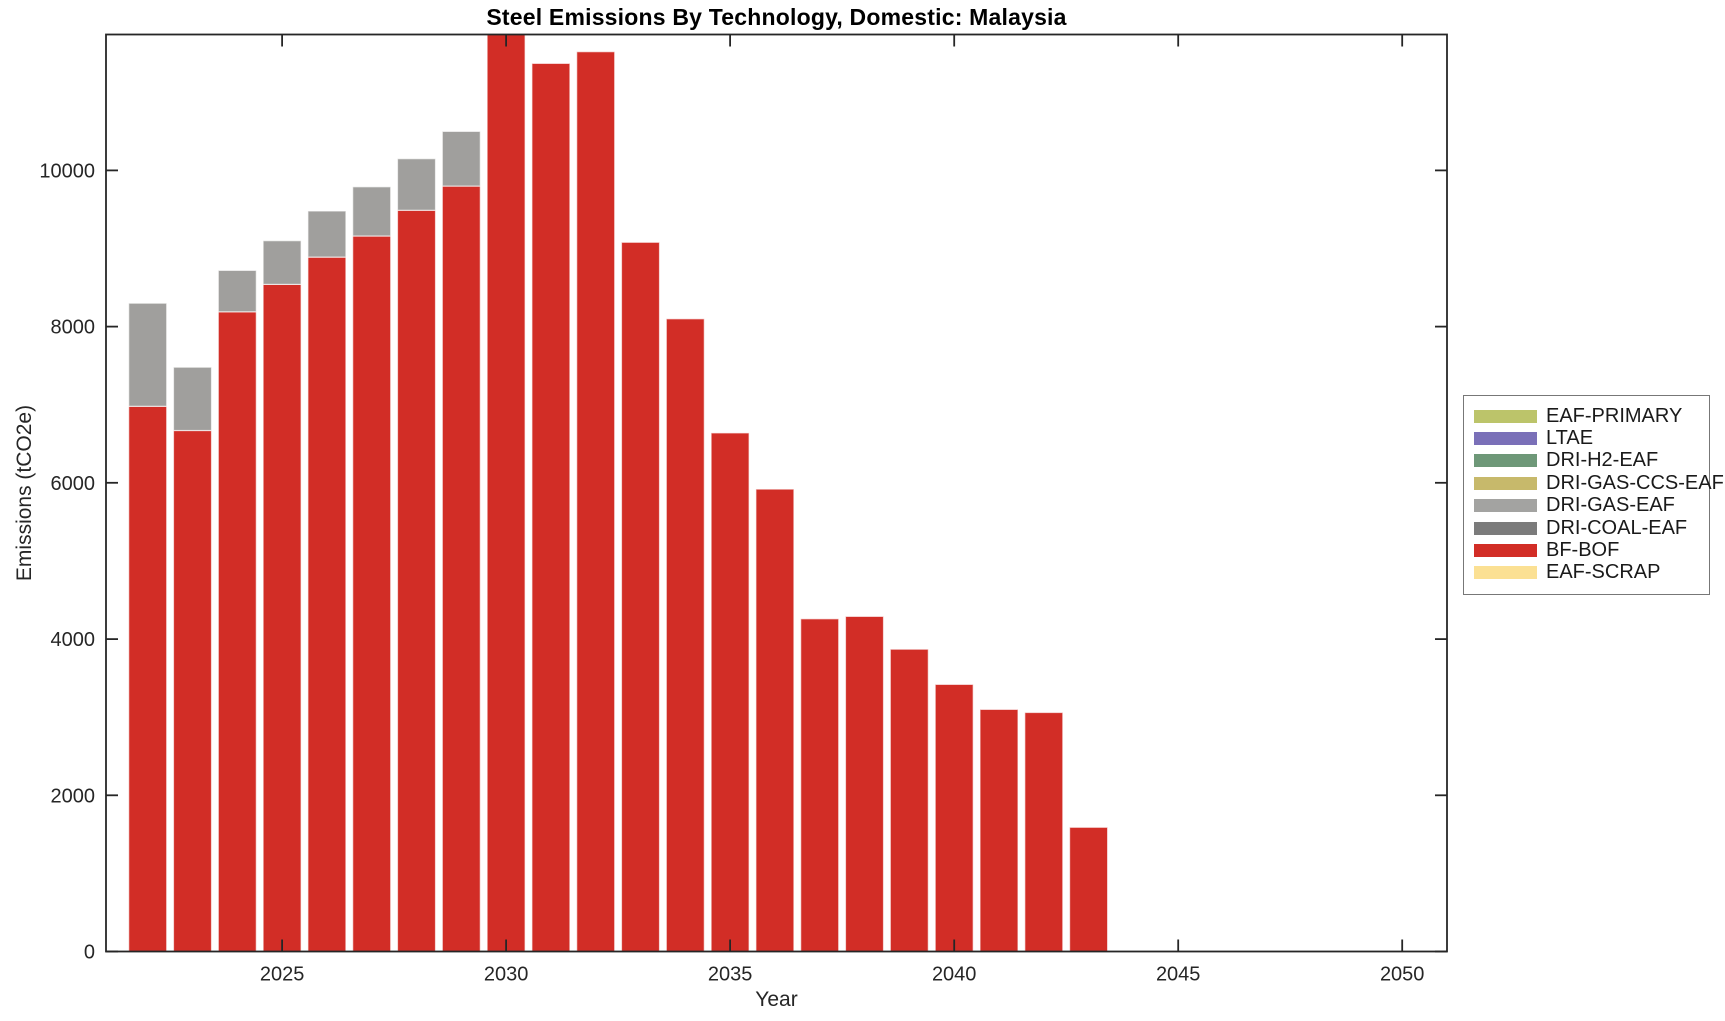  What do you see at coordinates (327, 234) in the screenshot?
I see `bar-segment-DRI-GAS-EAF-2026` at bounding box center [327, 234].